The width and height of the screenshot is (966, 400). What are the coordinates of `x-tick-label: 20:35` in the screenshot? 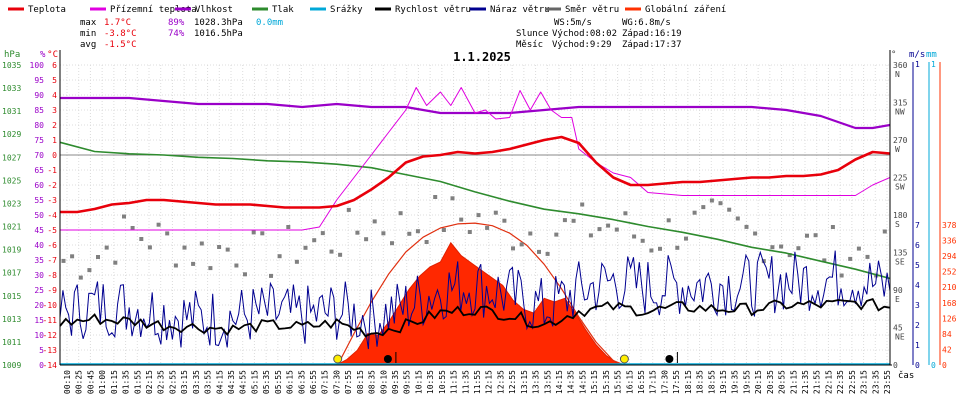 It's located at (770, 382).